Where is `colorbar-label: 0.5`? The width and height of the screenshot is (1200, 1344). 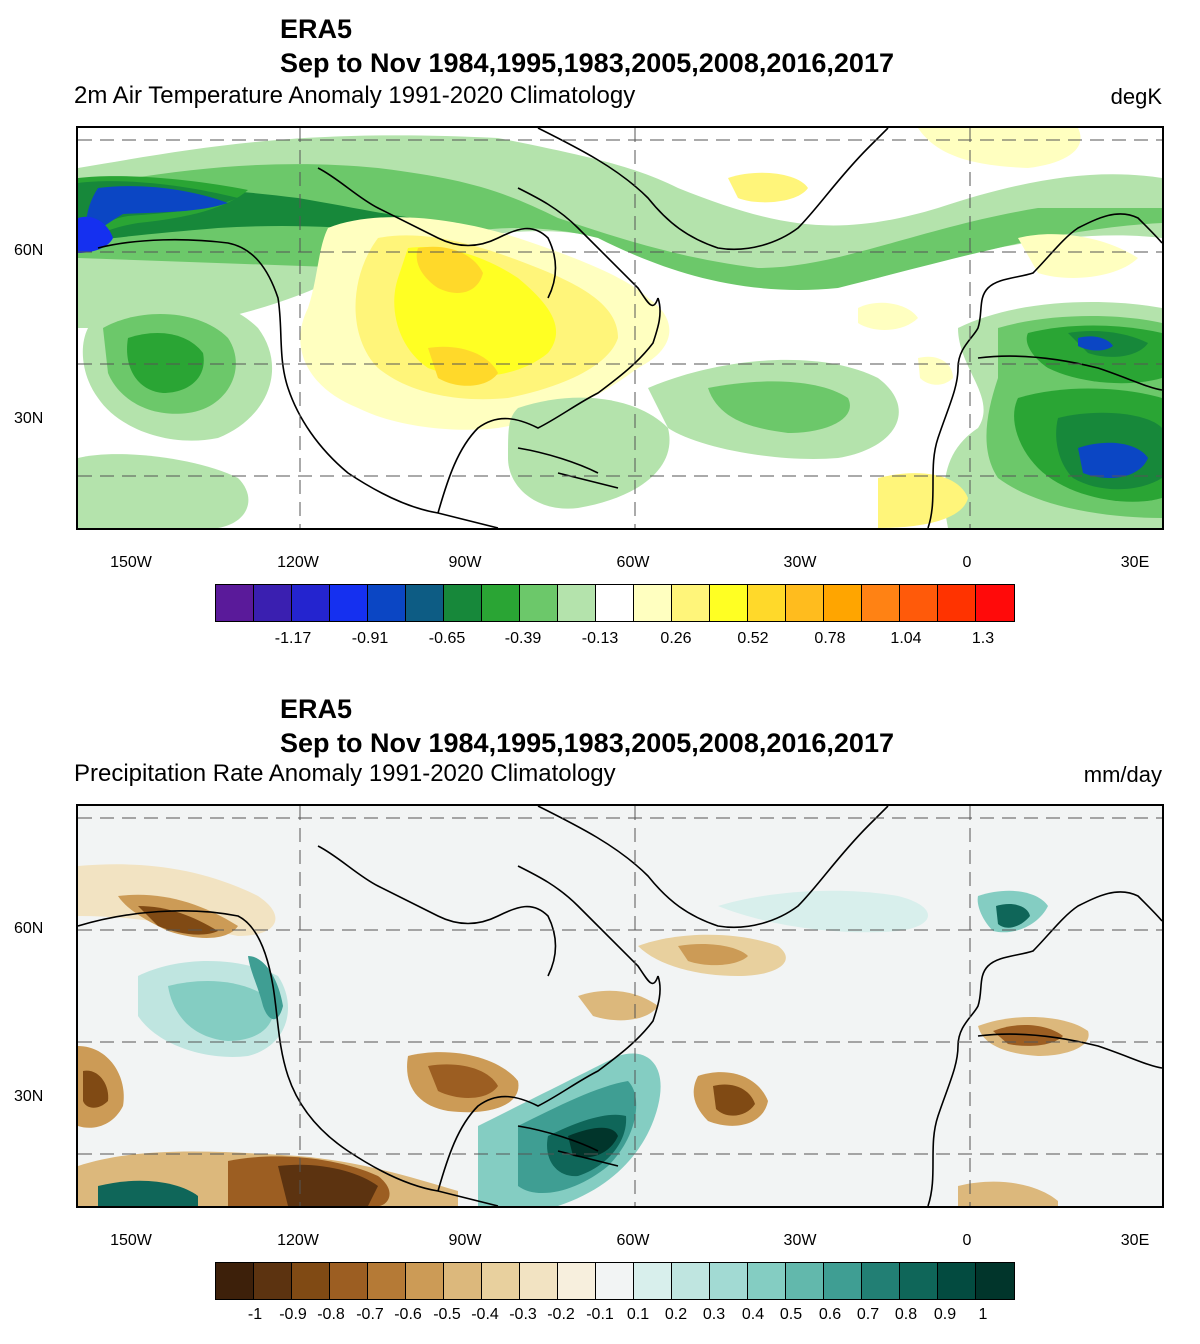 colorbar-label: 0.5 is located at coordinates (791, 1314).